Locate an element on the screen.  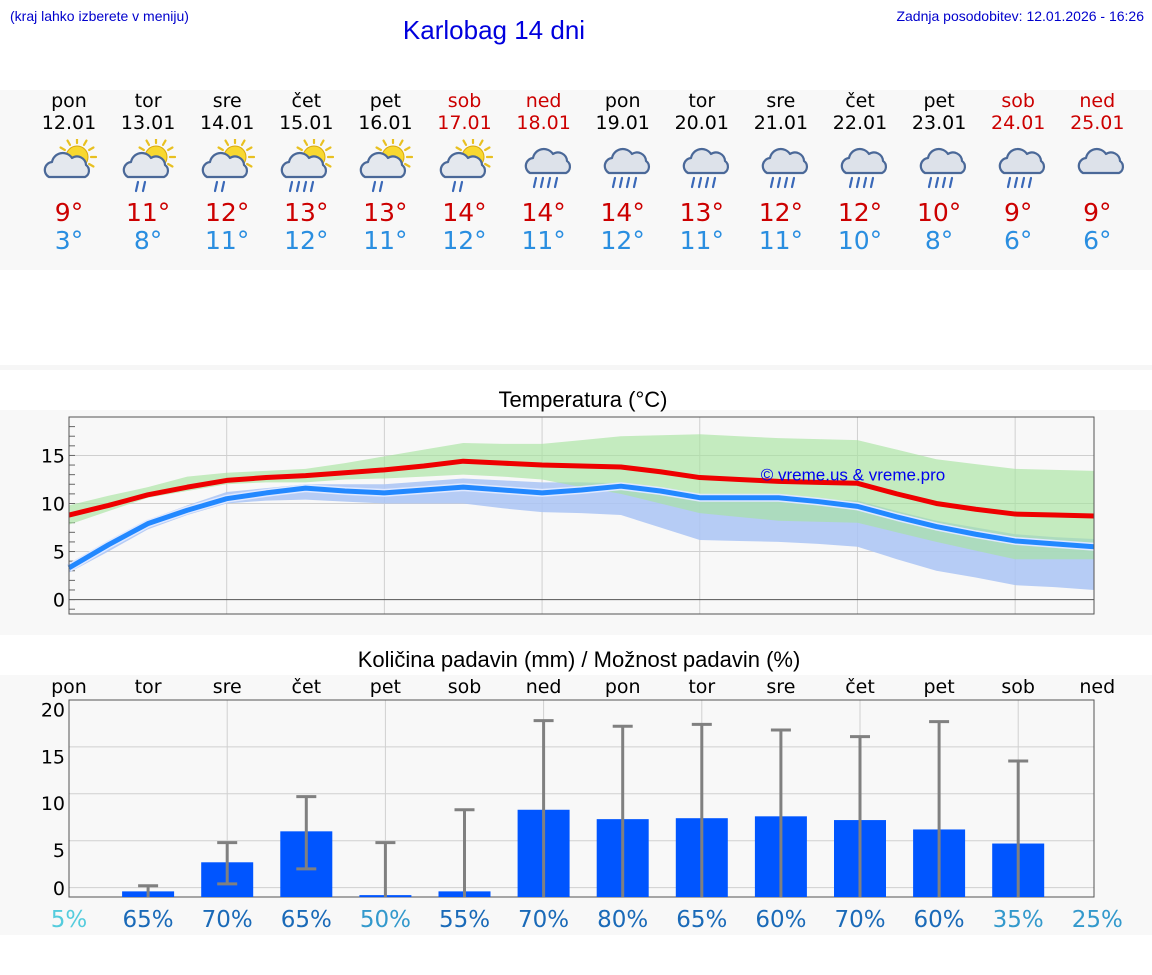
day-date: 12.01 is located at coordinates (69, 123).